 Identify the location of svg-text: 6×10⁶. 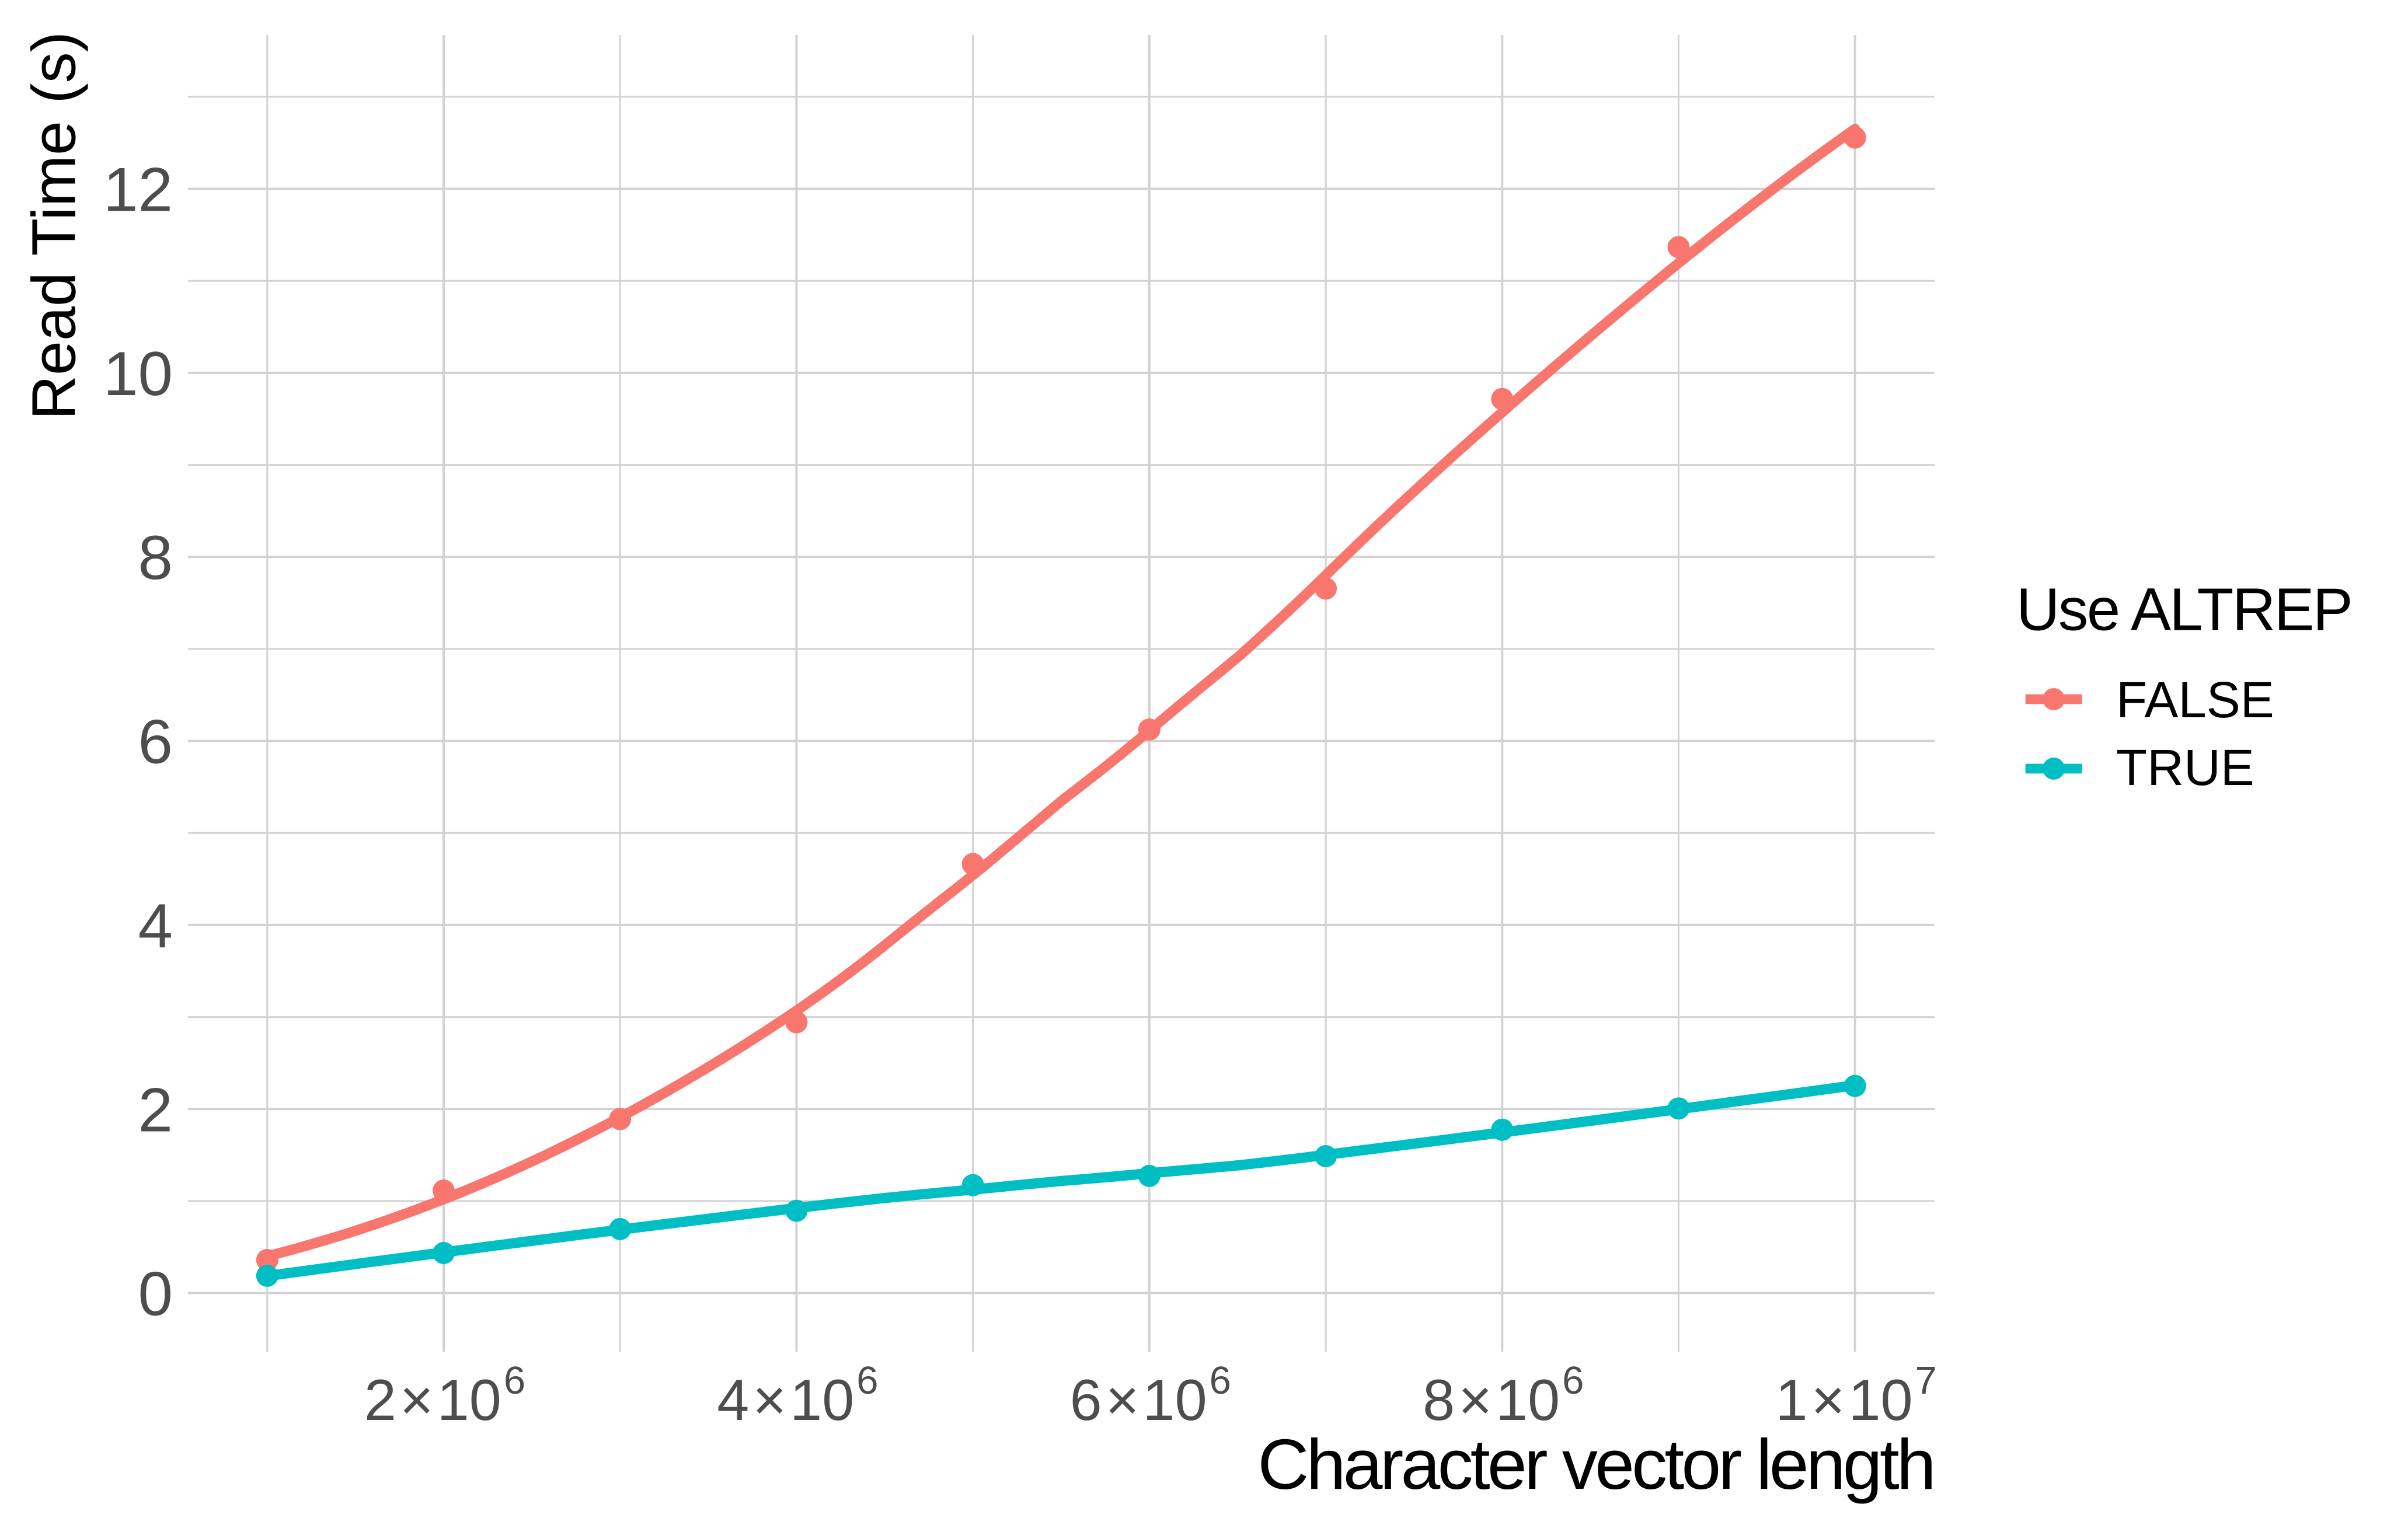
(1150, 1395).